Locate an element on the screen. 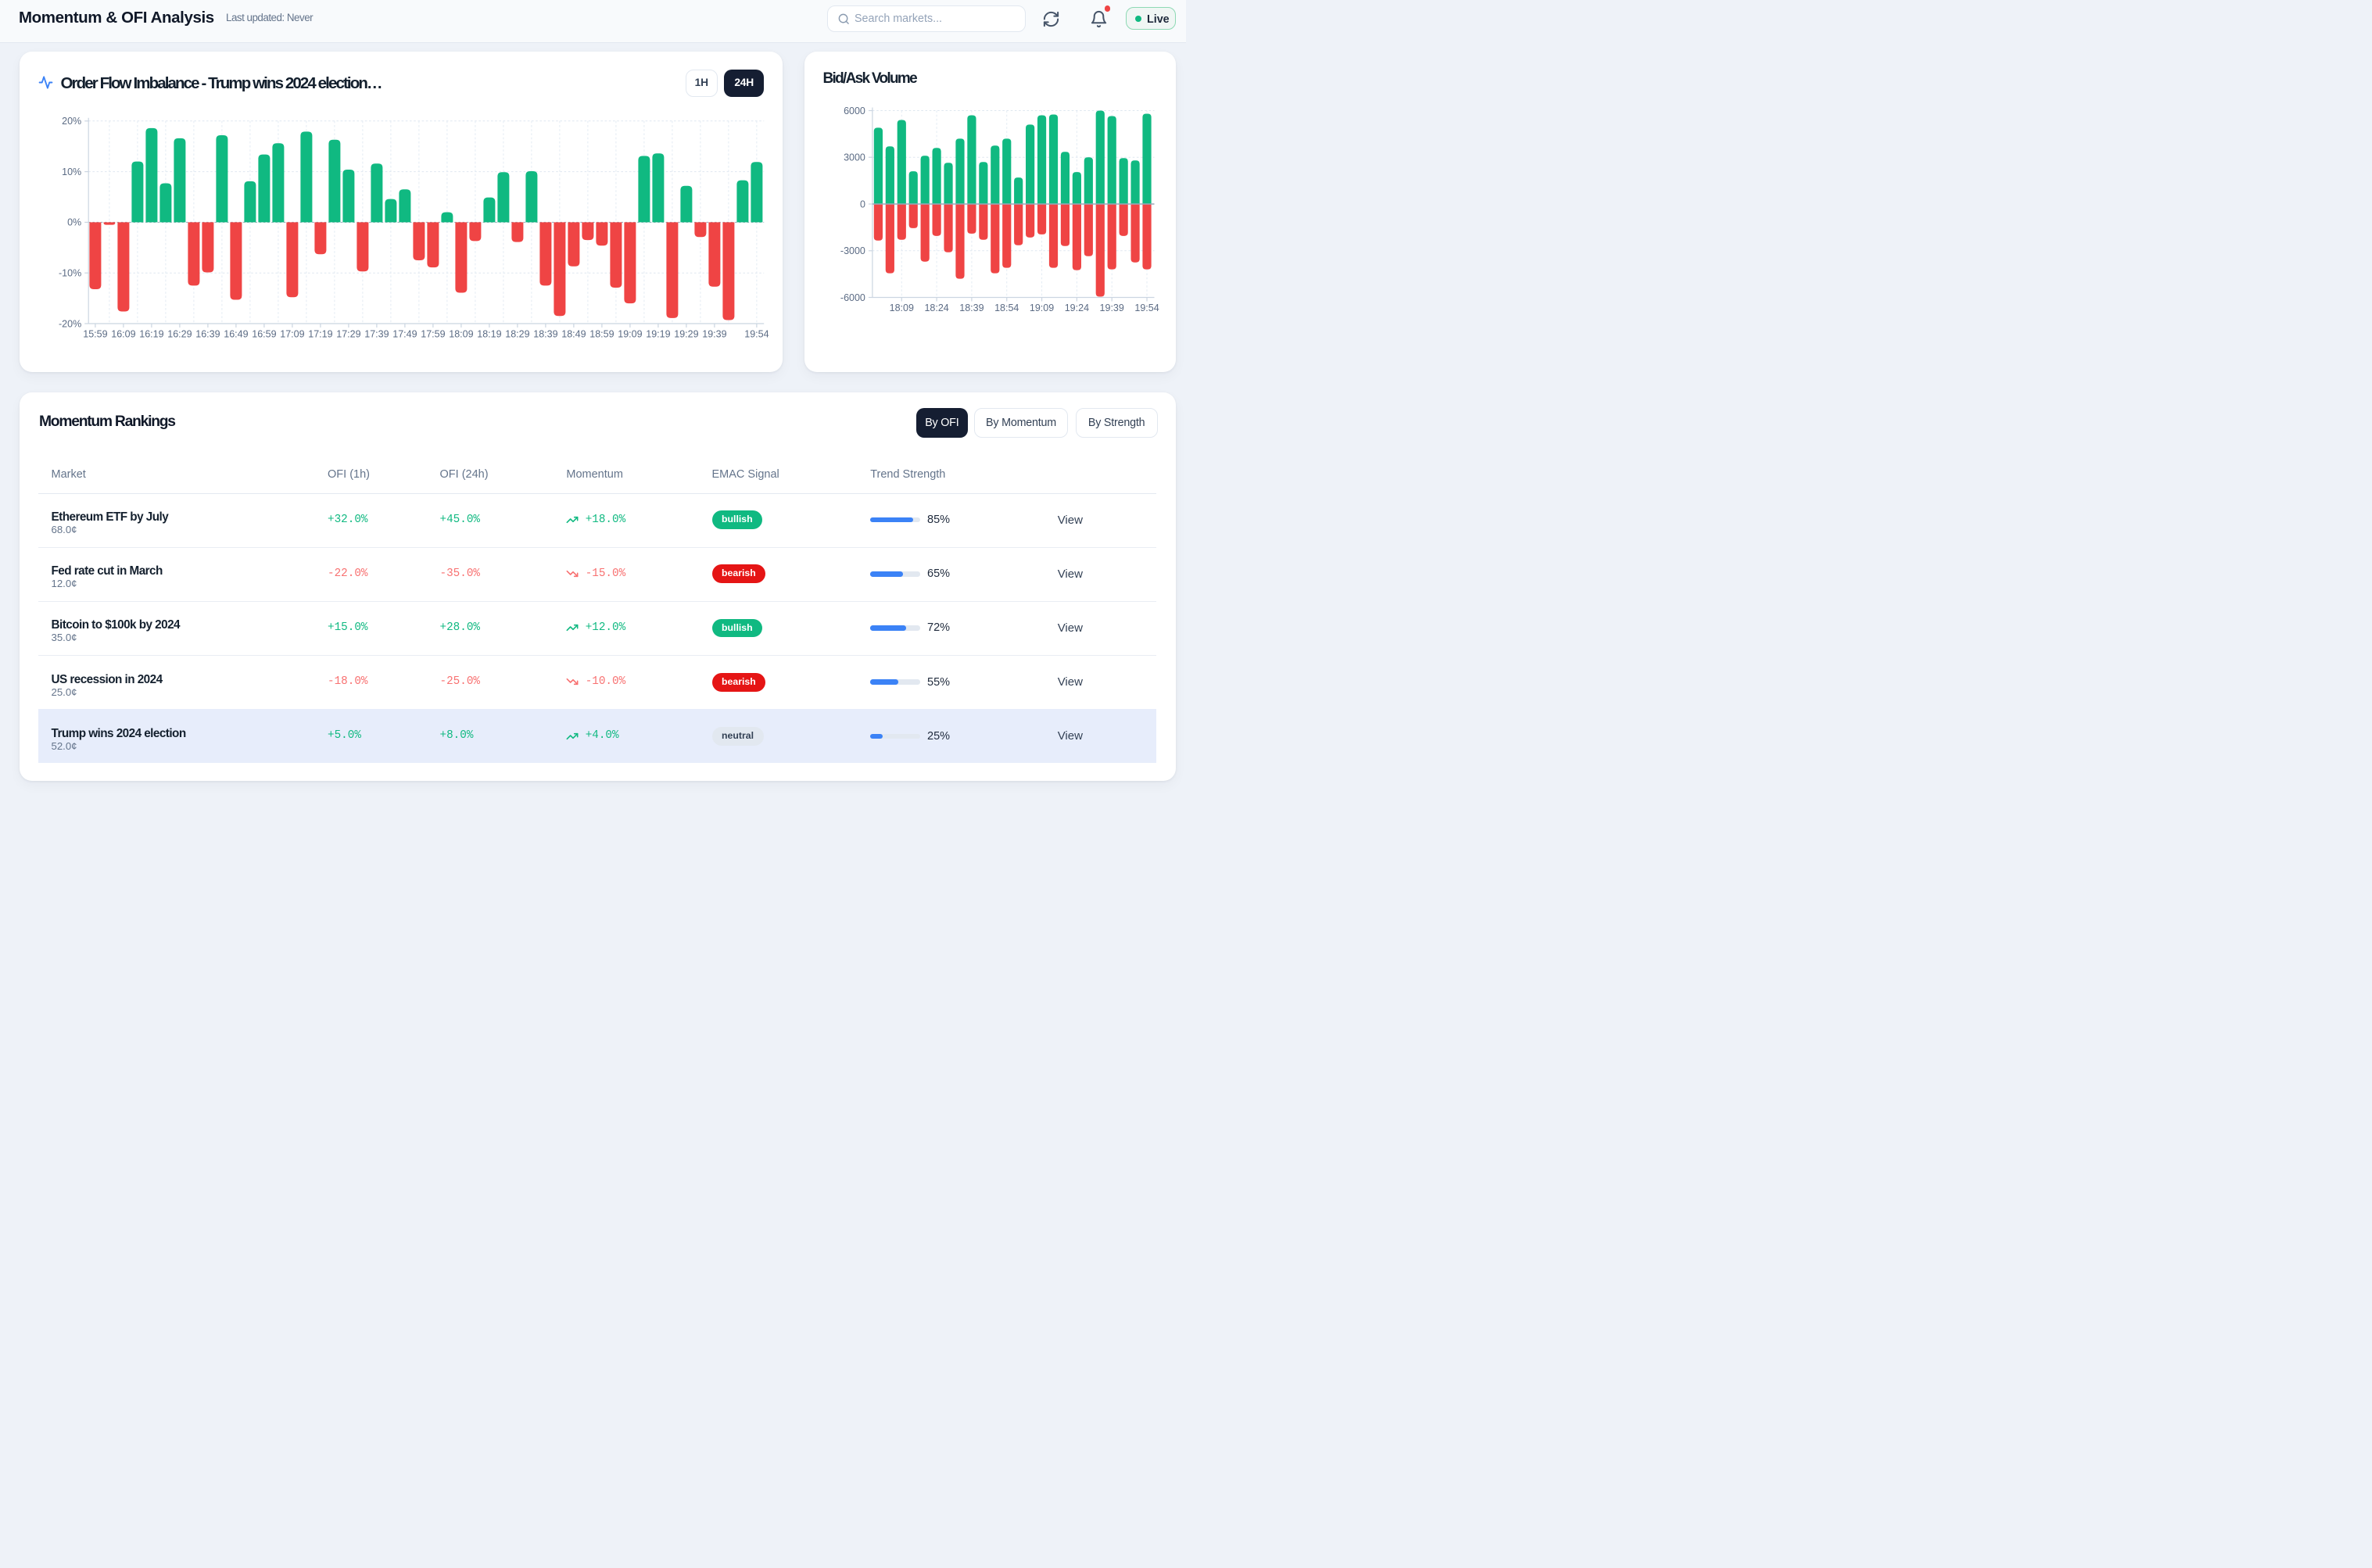 Image resolution: width=2372 pixels, height=1568 pixels. svg-text: 0 is located at coordinates (862, 204).